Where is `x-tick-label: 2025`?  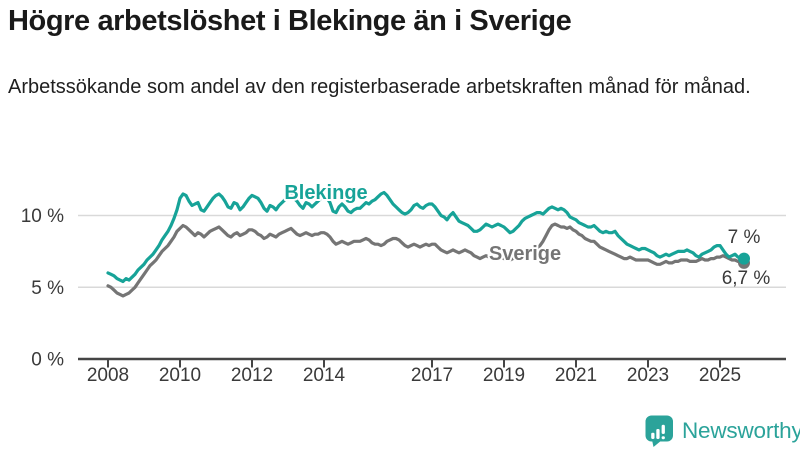 x-tick-label: 2025 is located at coordinates (720, 375).